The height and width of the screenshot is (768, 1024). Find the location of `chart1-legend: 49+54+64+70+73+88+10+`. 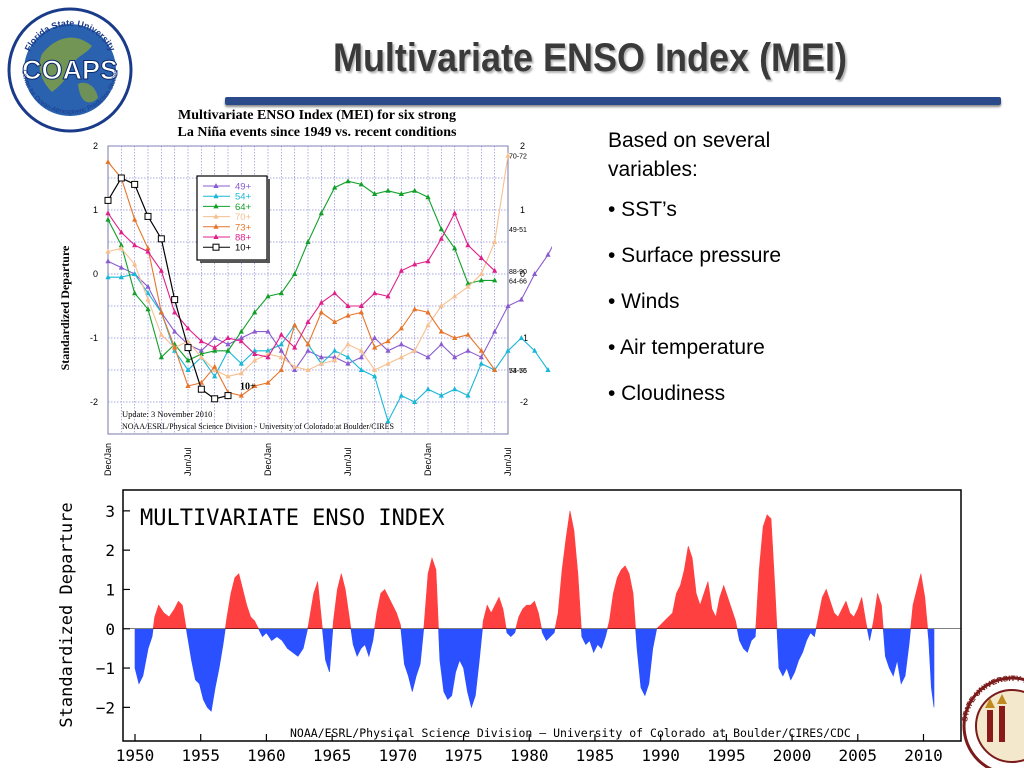

chart1-legend: 49+54+64+70+73+88+10+ is located at coordinates (233, 219).